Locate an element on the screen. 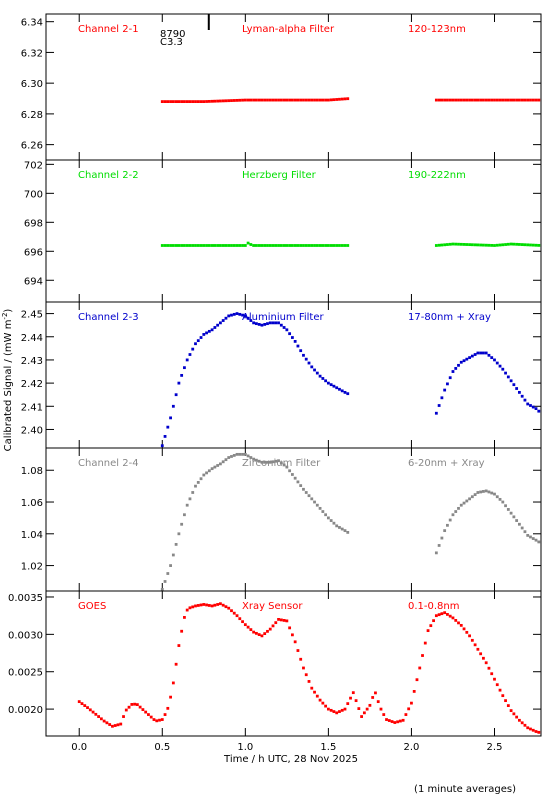 Image resolution: width=550 pixels, height=800 pixels. y-tick-label: 2.40 is located at coordinates (32, 430).